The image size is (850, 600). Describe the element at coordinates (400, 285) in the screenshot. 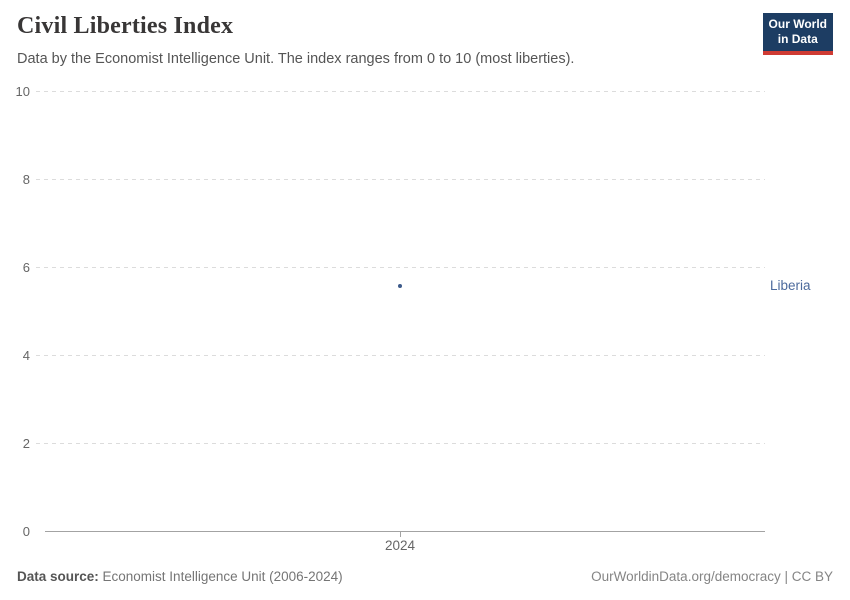

I see `data-point-liberia` at that location.